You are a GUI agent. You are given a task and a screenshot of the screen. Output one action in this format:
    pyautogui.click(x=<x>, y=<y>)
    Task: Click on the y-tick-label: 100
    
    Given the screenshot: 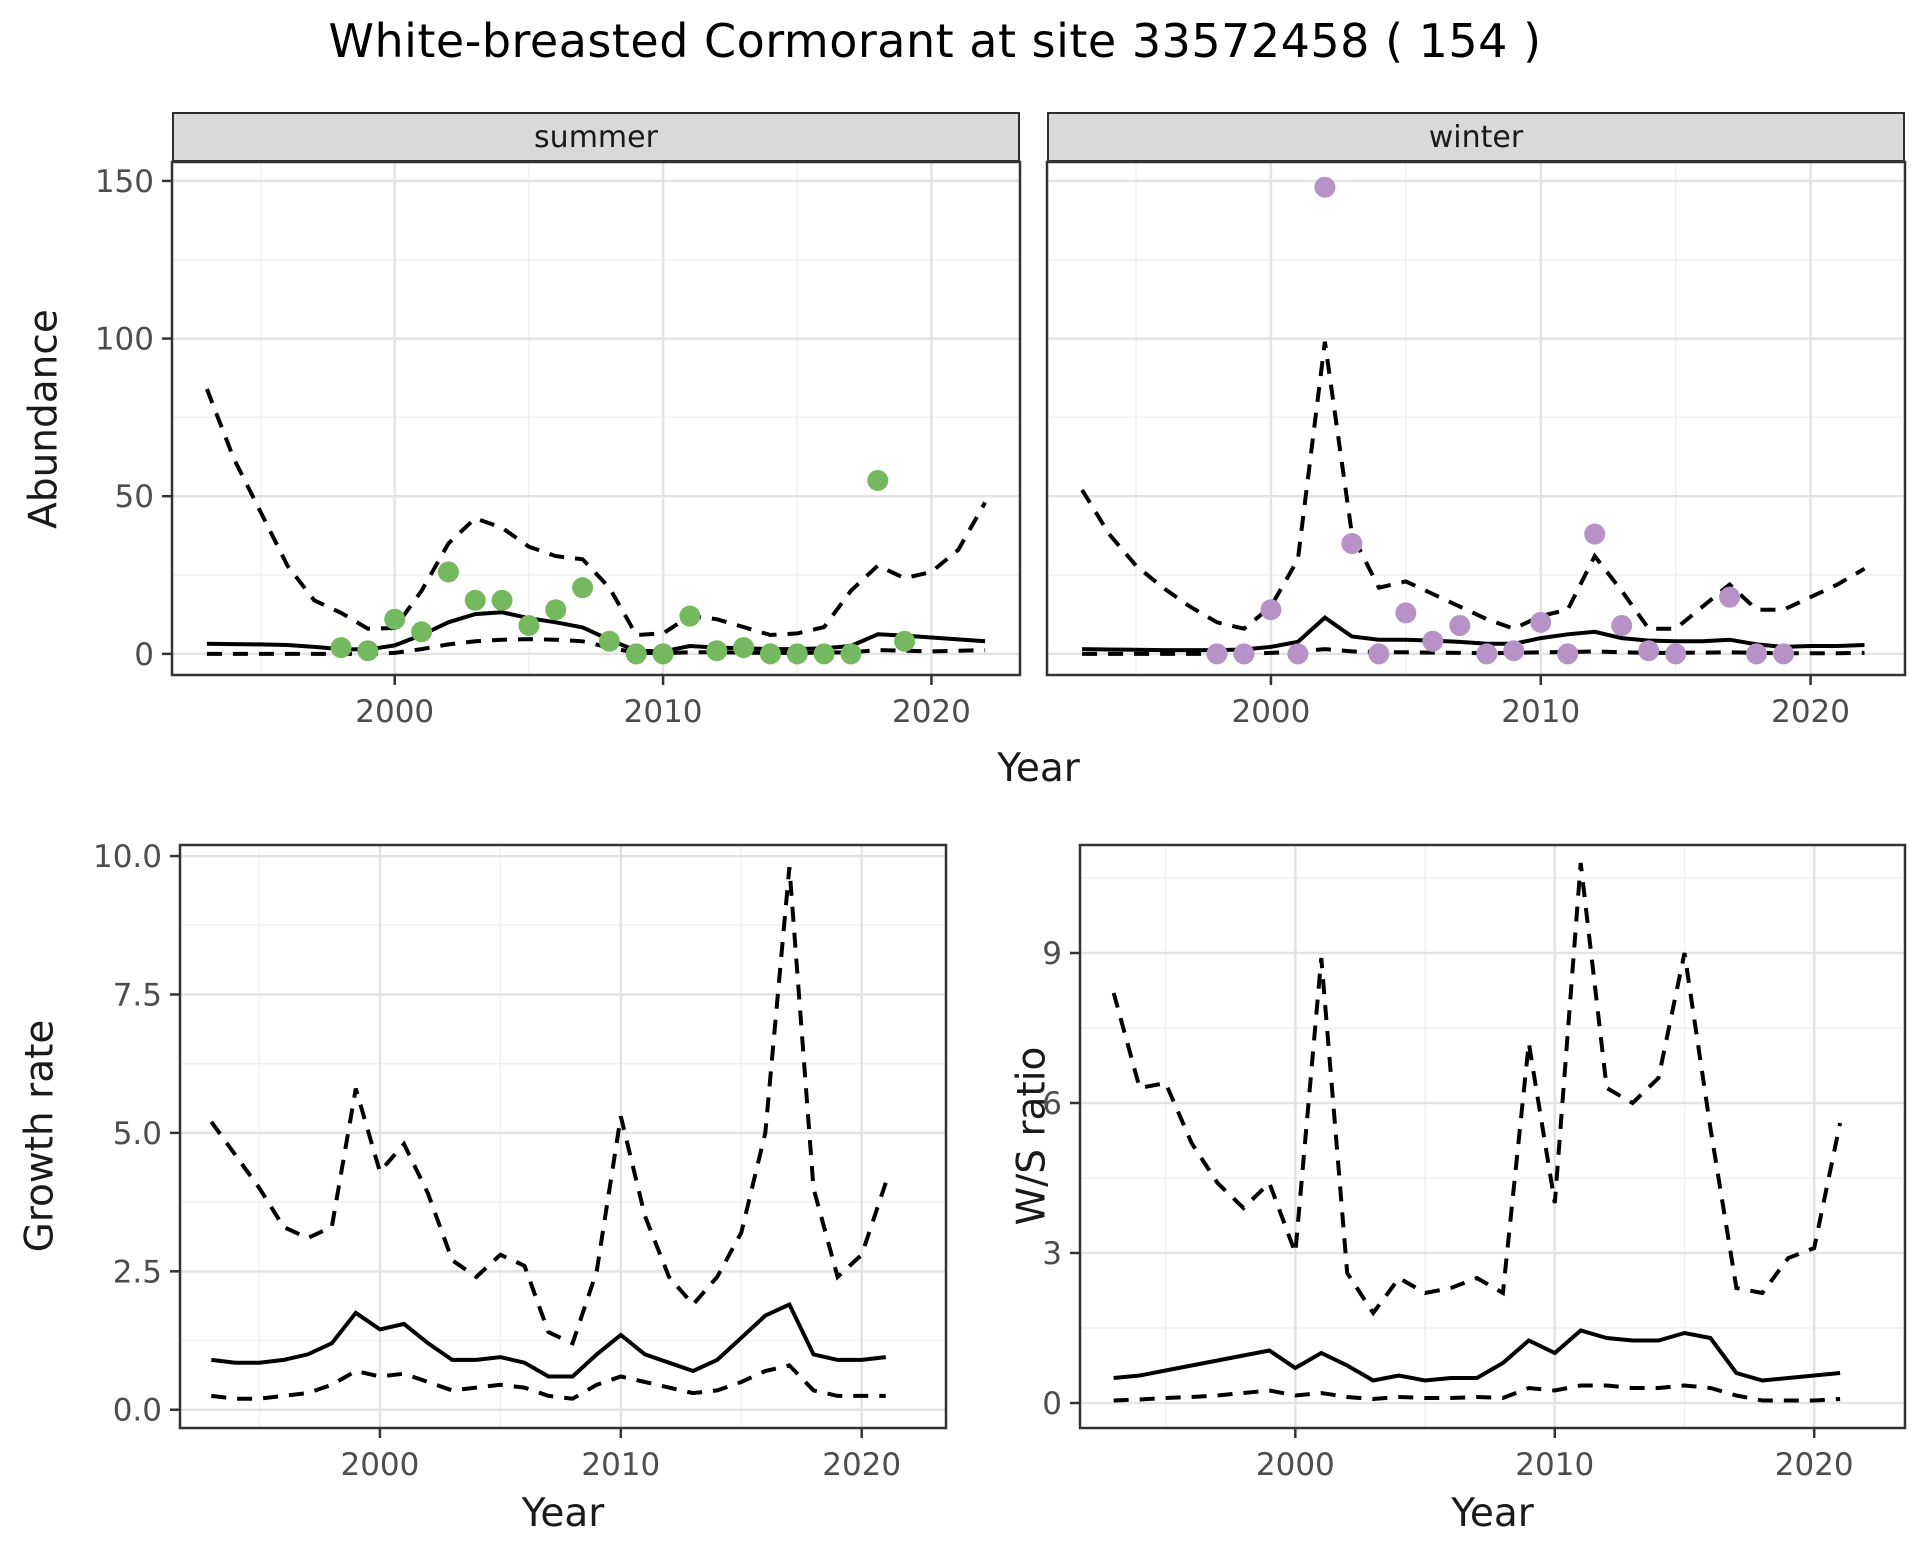 What is the action you would take?
    pyautogui.click(x=124, y=340)
    